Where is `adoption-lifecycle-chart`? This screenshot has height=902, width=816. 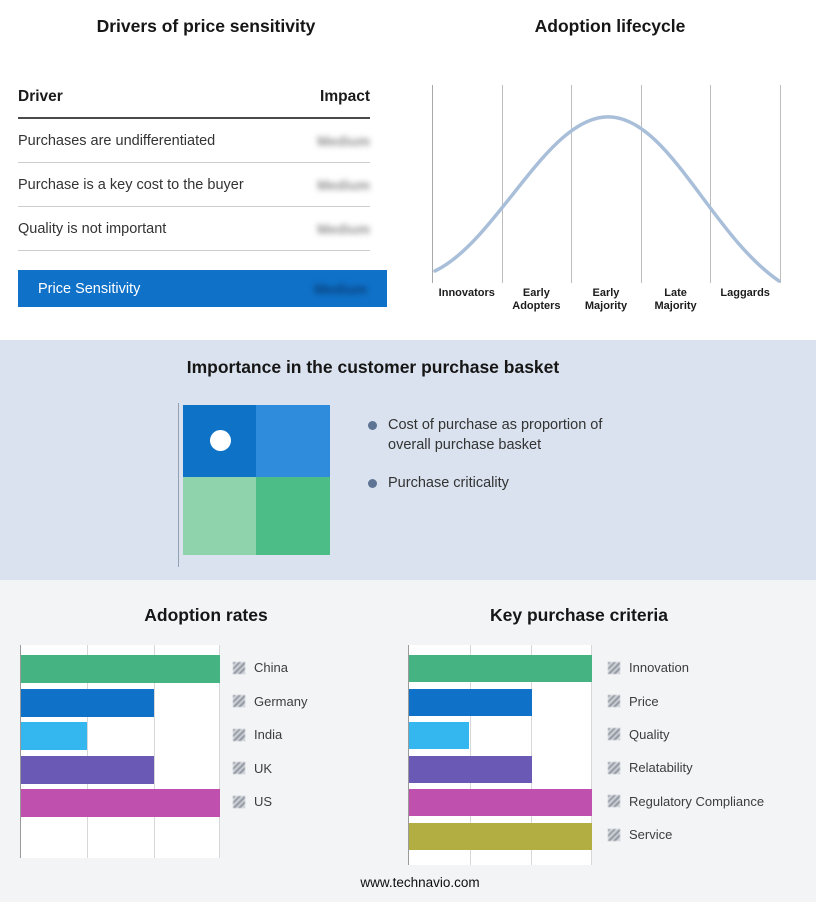
adoption-lifecycle-chart is located at coordinates (606, 184).